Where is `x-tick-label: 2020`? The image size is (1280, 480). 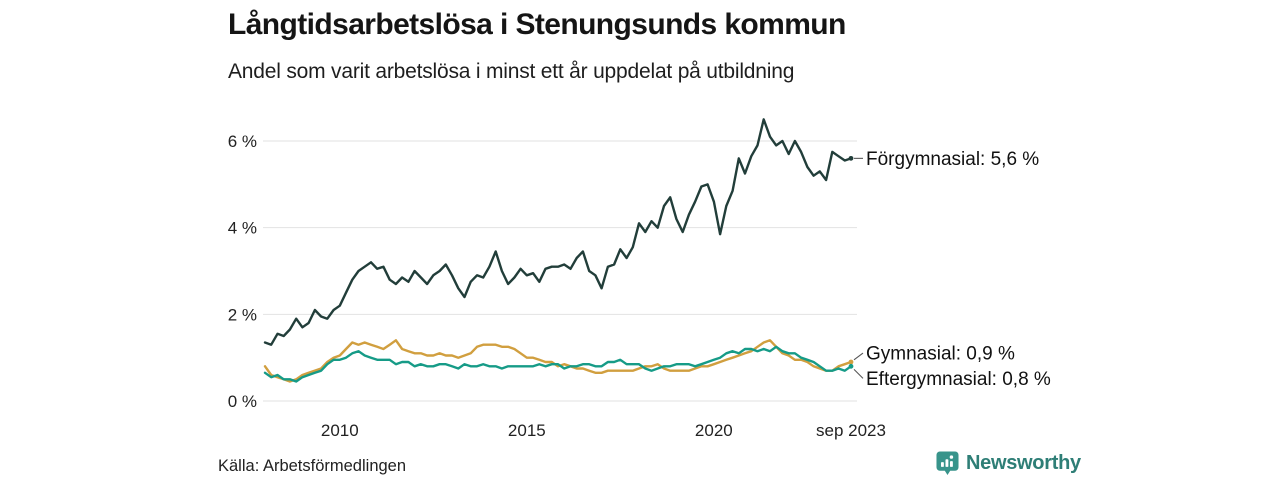 x-tick-label: 2020 is located at coordinates (714, 430).